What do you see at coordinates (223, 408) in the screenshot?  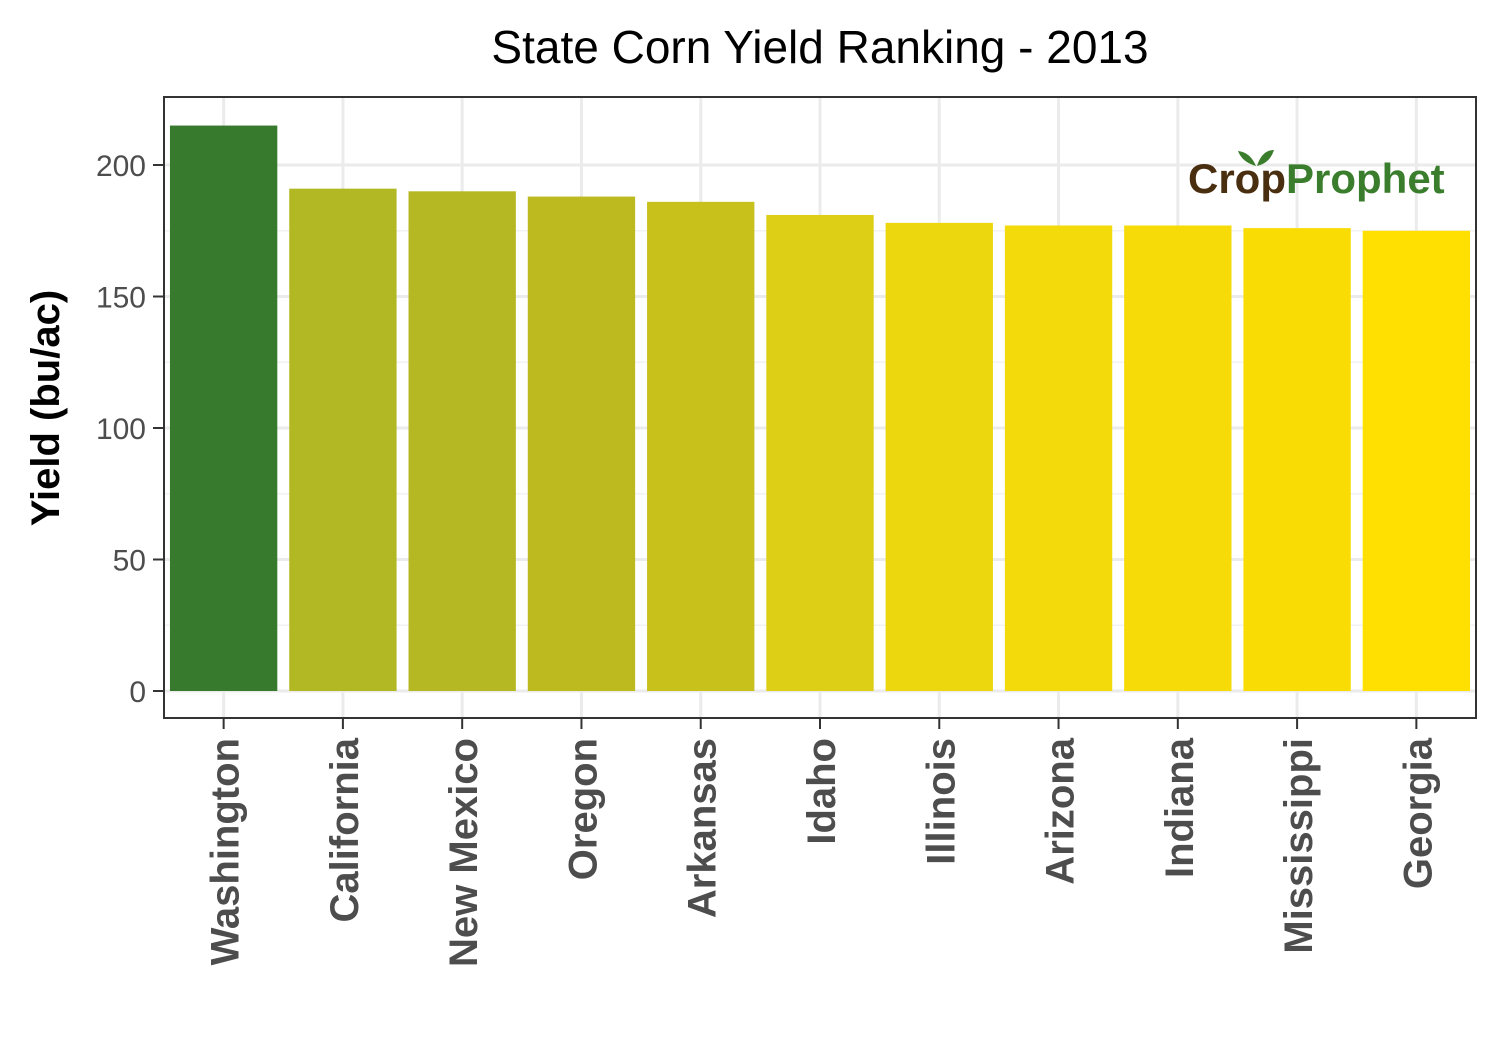 I see `bar-washington` at bounding box center [223, 408].